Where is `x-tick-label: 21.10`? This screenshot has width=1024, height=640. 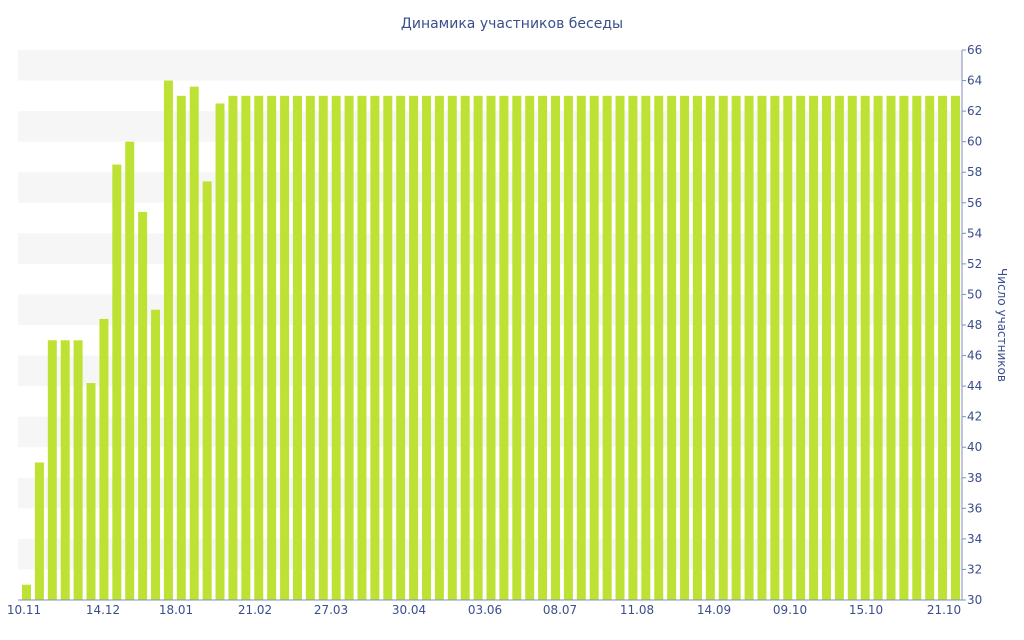 x-tick-label: 21.10 is located at coordinates (944, 610).